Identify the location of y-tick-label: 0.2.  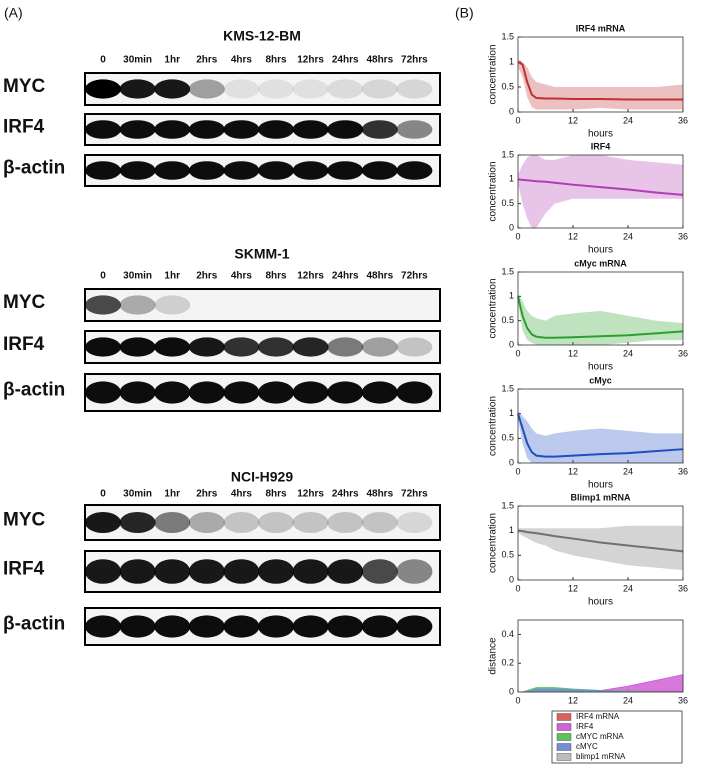
(507, 663).